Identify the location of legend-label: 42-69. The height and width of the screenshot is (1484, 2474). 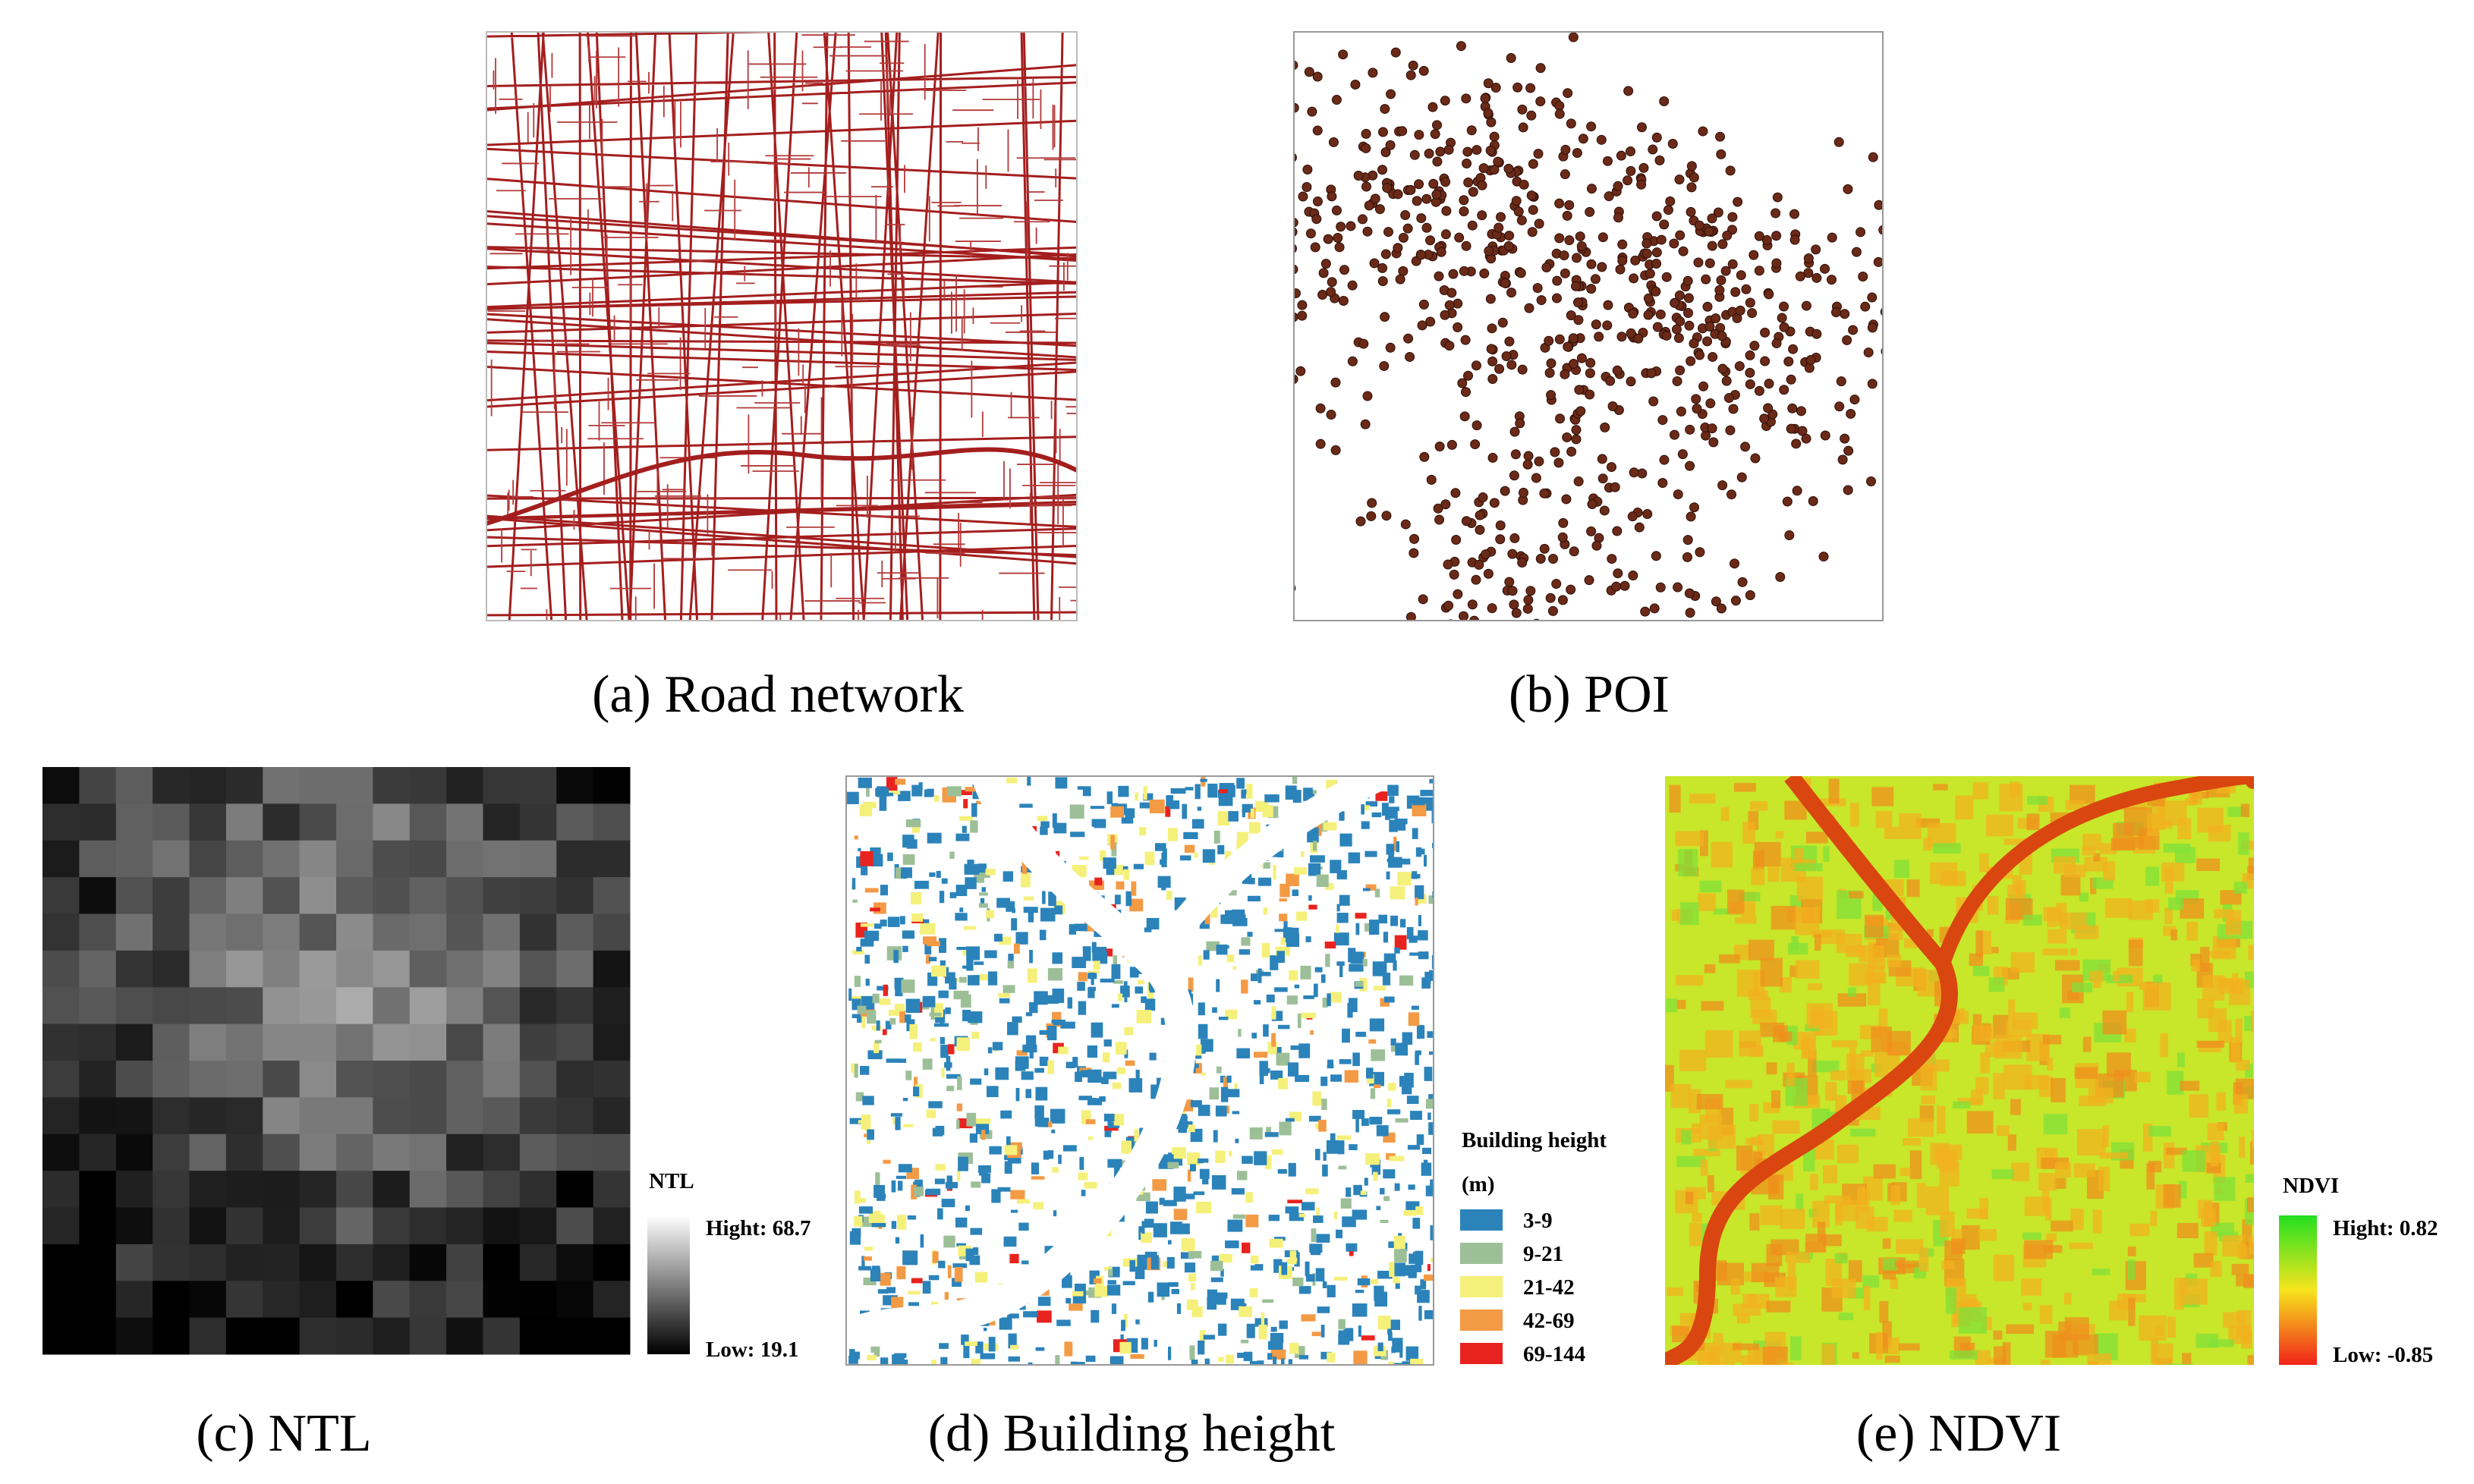
(1549, 1321).